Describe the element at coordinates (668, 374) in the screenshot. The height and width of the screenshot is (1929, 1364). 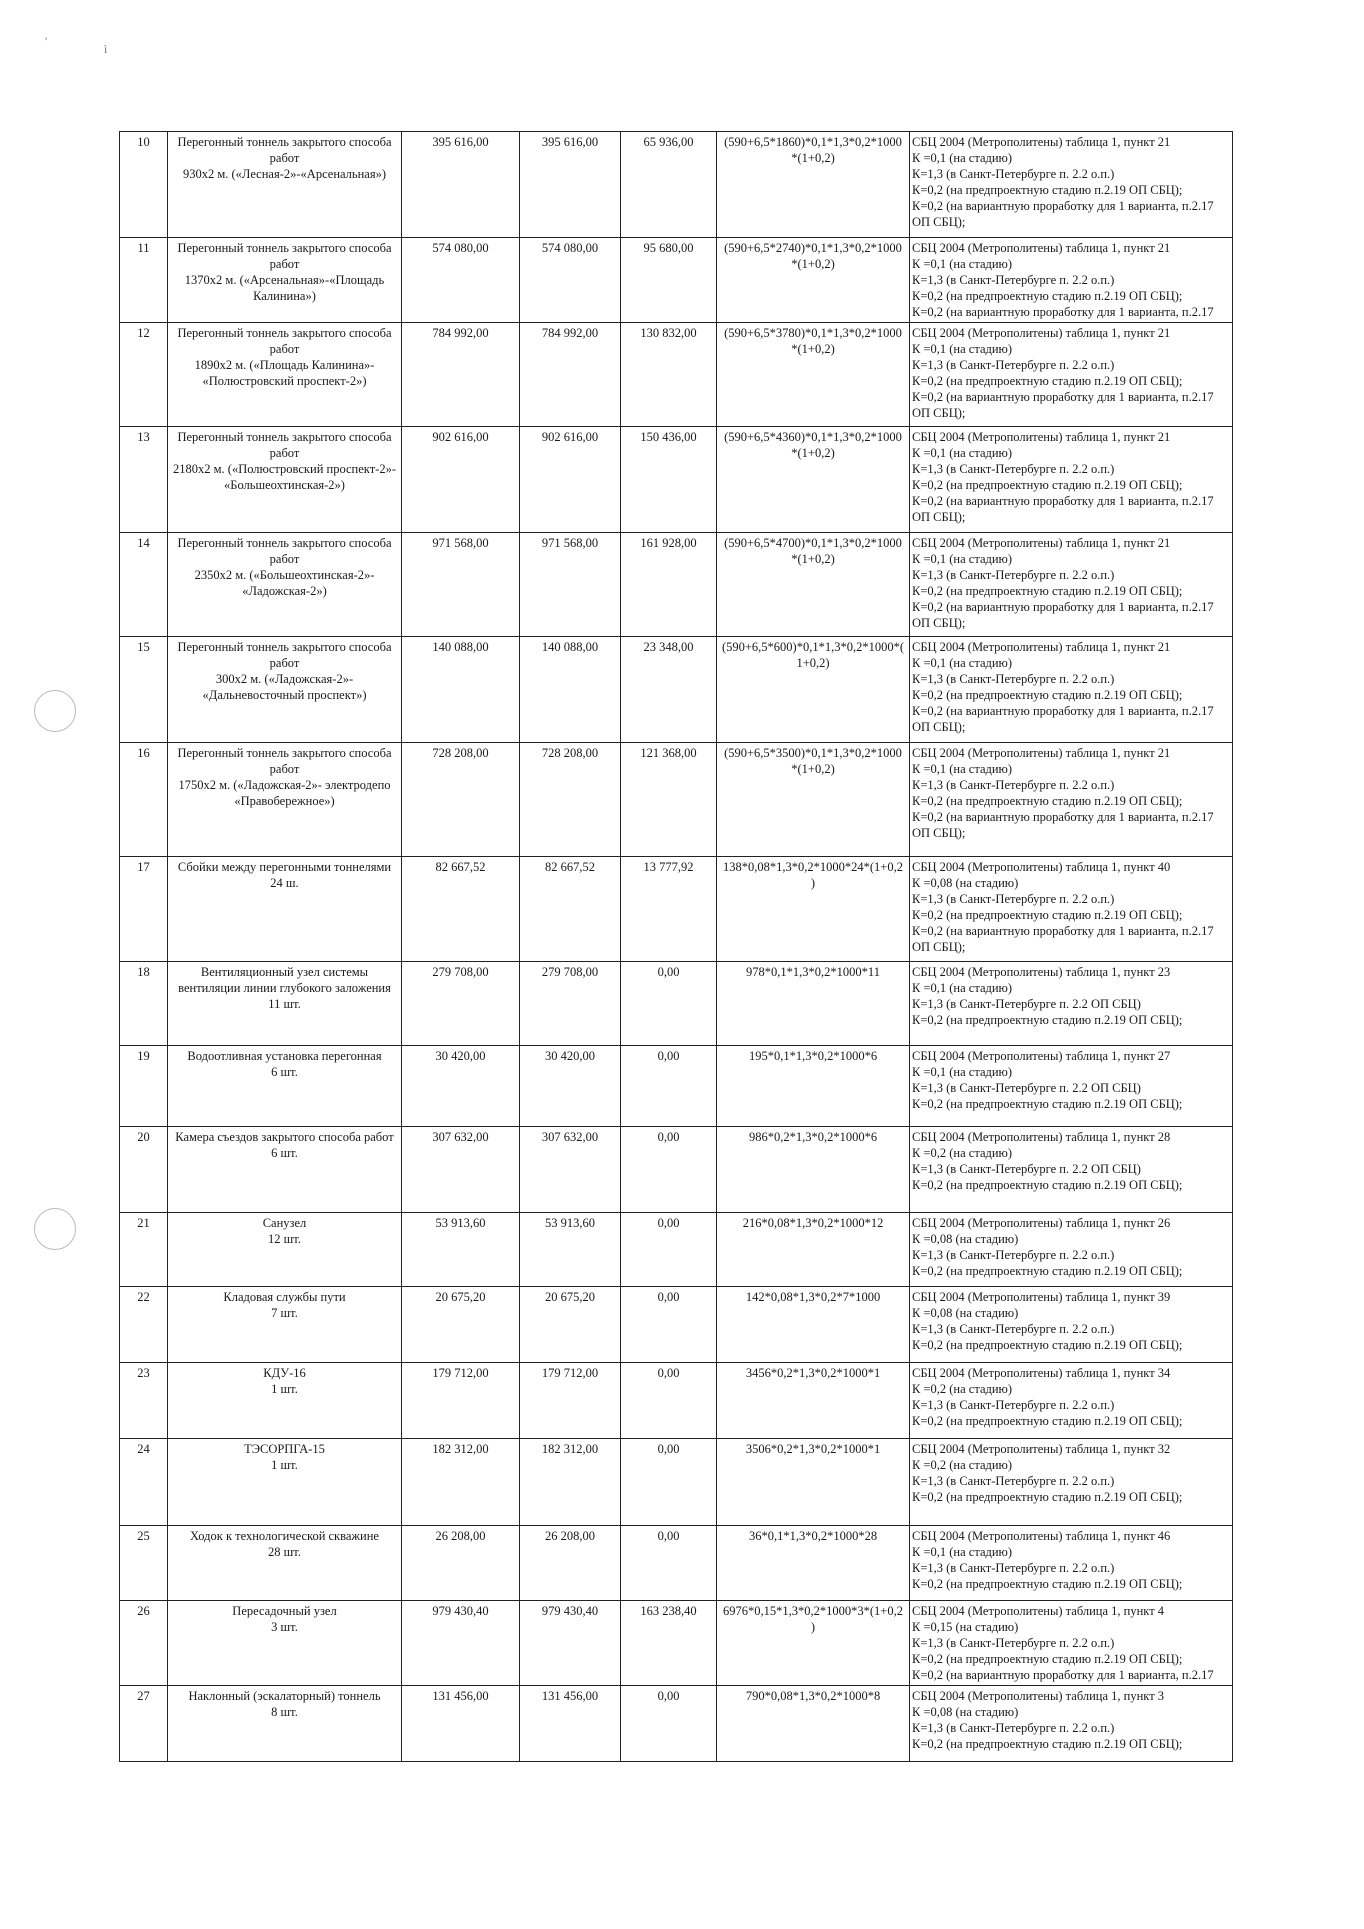
I see `cost-variant-value: 130 832,00` at that location.